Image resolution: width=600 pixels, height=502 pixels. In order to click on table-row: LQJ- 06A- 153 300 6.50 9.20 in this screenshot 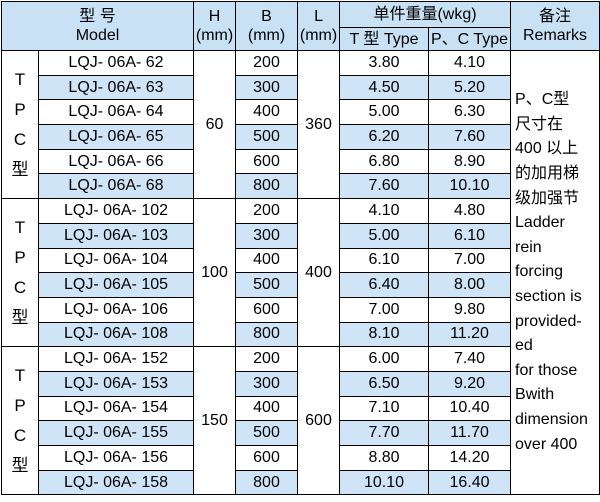, I will do `click(301, 383)`.